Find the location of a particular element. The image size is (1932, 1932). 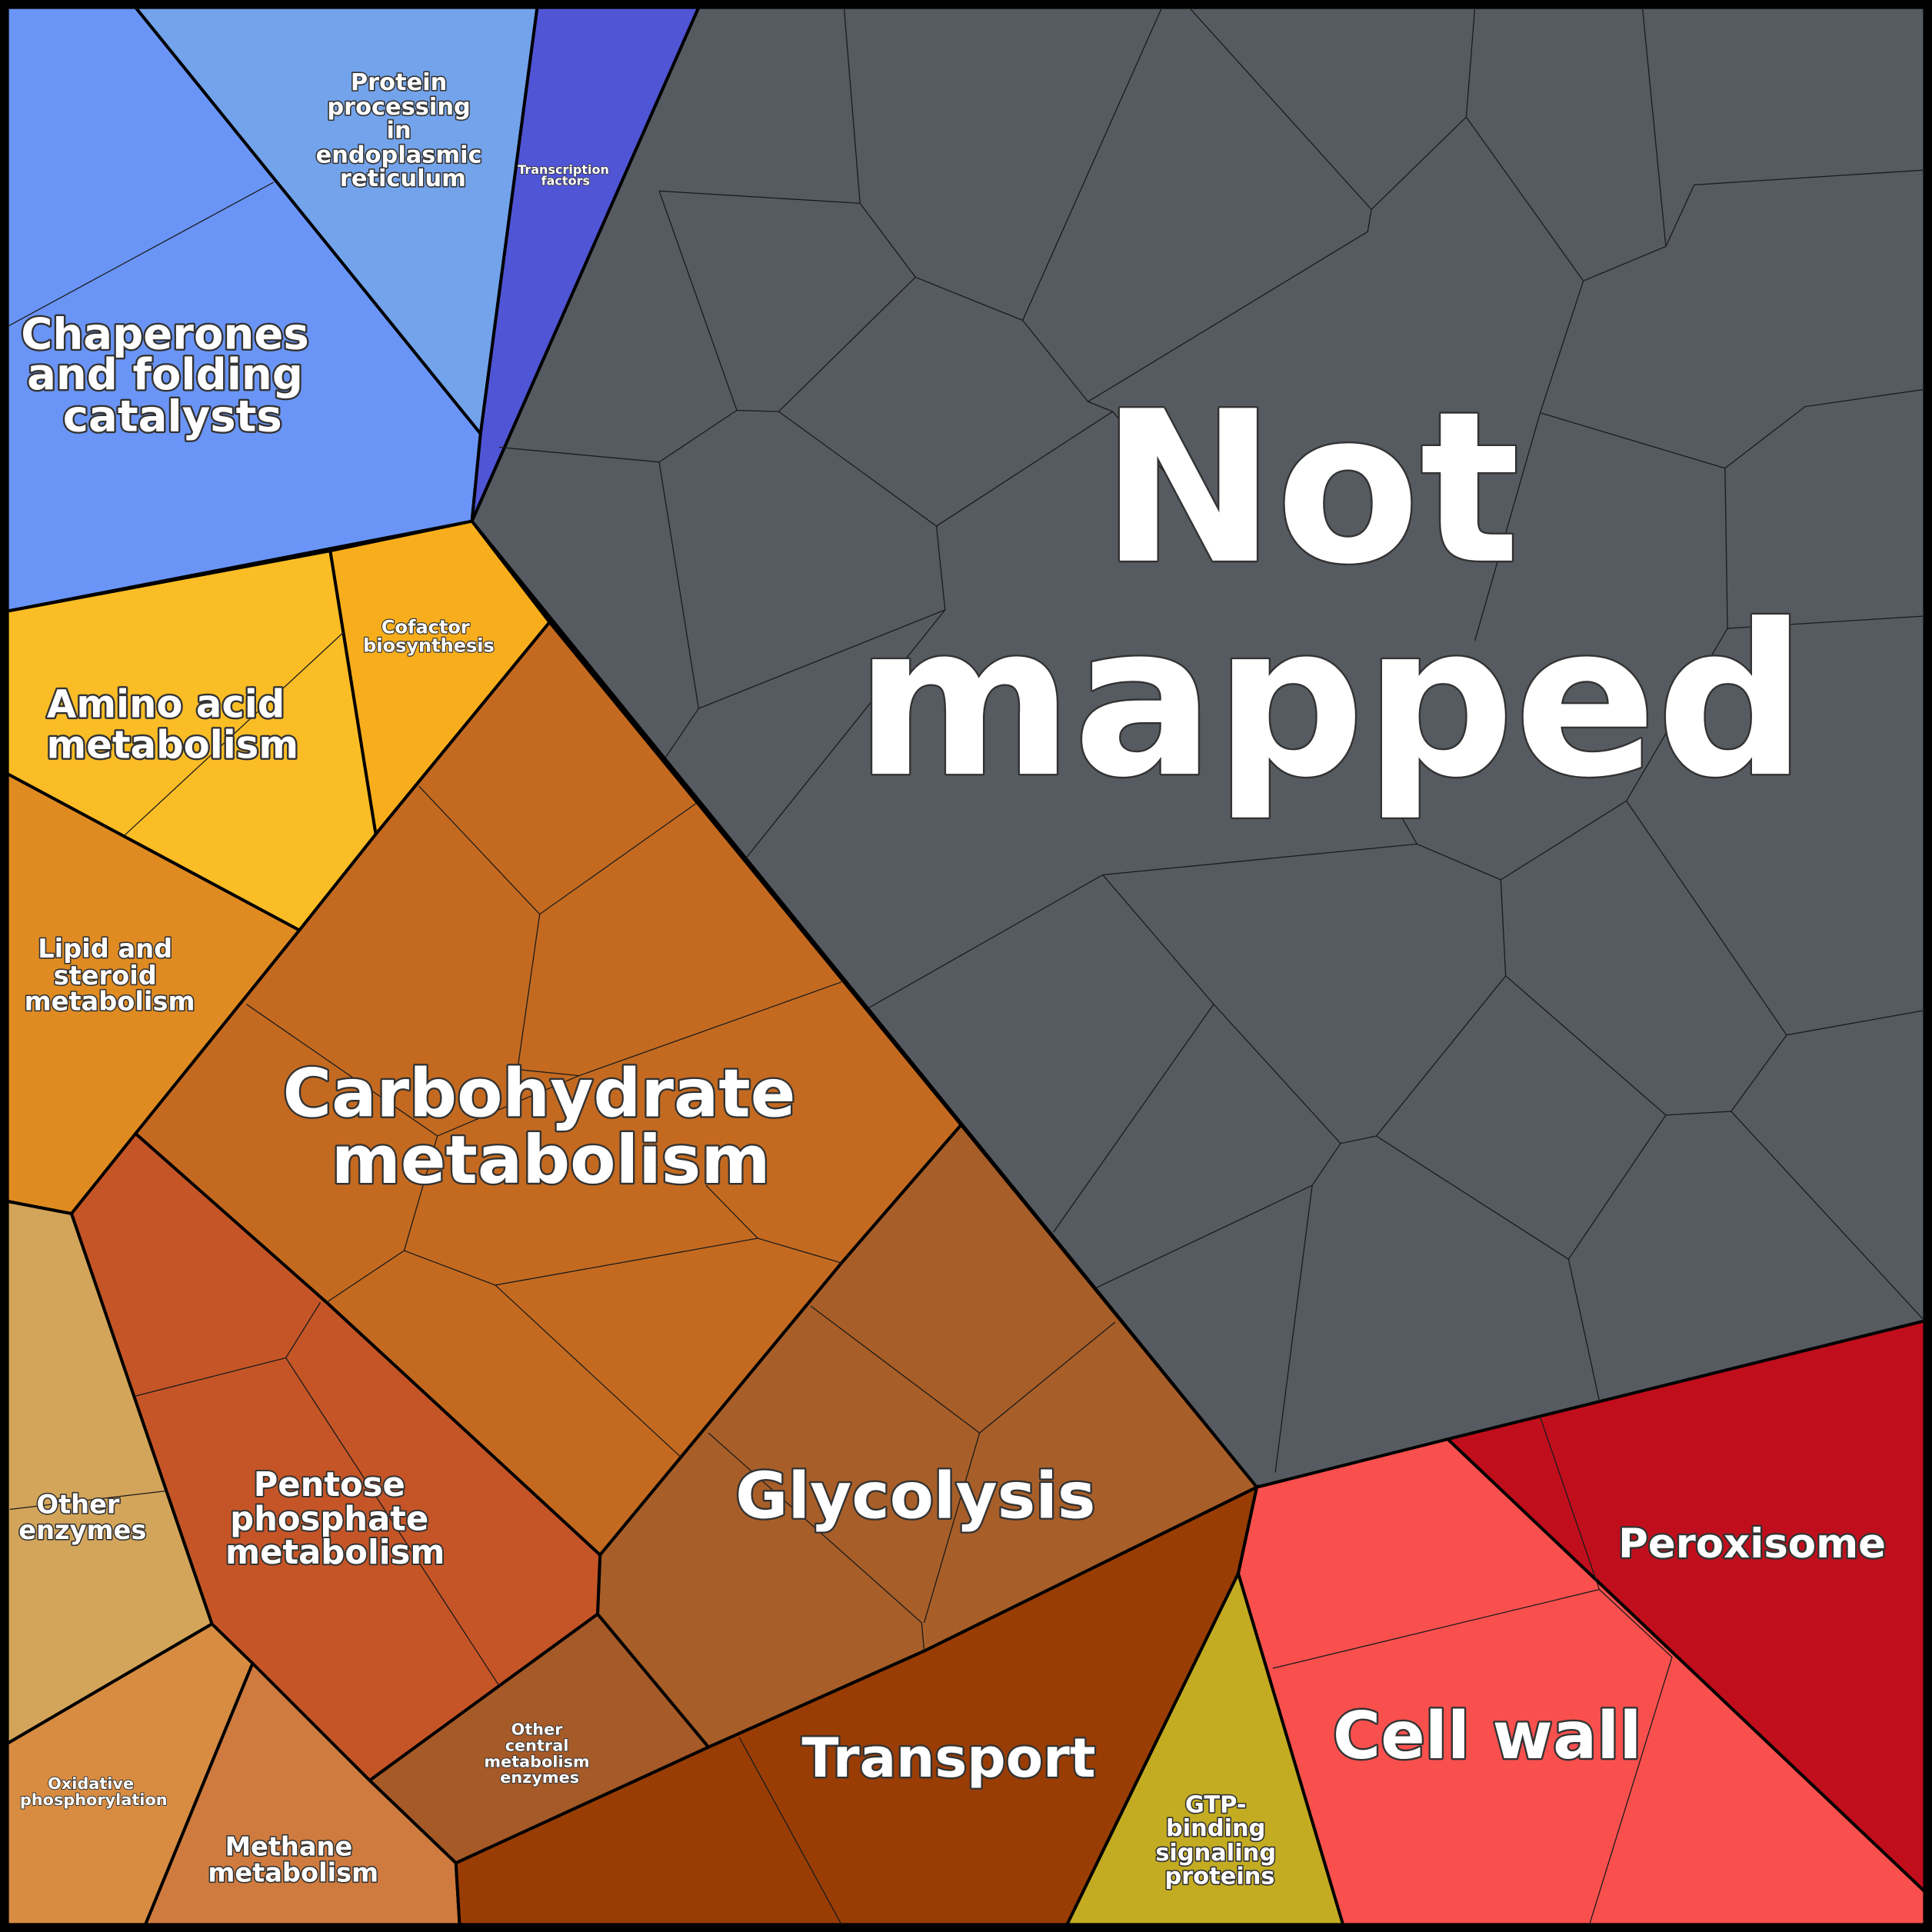

label-line: binding is located at coordinates (1216, 1828).